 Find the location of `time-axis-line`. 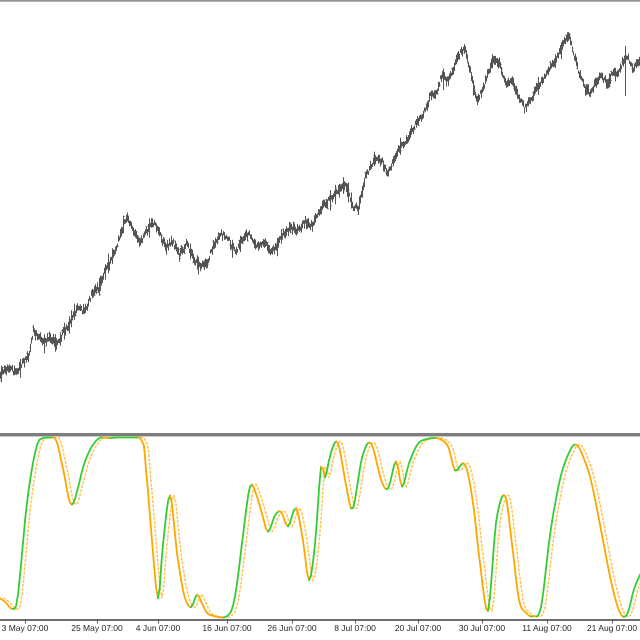

time-axis-line is located at coordinates (320, 620).